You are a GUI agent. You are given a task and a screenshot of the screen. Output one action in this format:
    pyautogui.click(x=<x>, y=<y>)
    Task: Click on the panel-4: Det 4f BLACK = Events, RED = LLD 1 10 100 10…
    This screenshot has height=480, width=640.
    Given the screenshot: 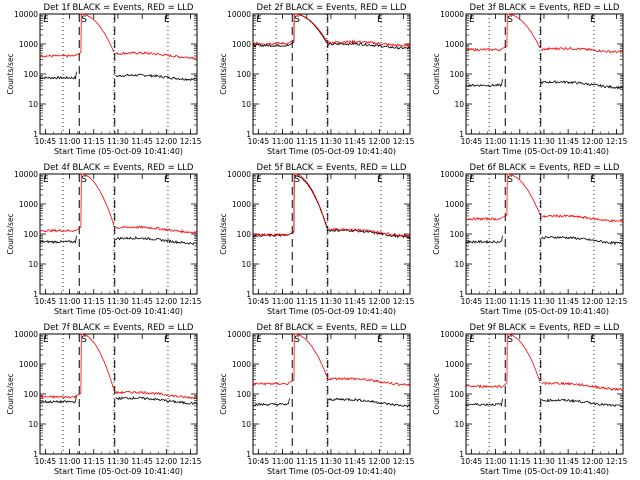 What is the action you would take?
    pyautogui.click(x=104, y=239)
    